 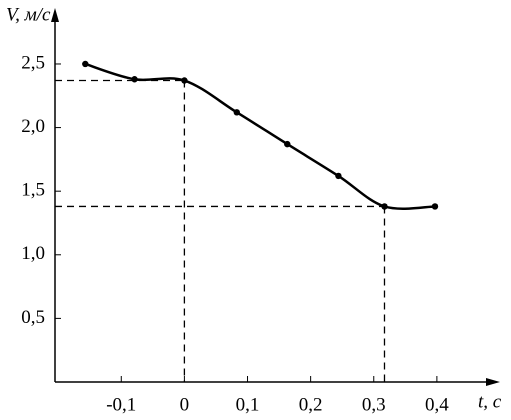 I want to click on x-tick-label: 0,1, so click(x=248, y=404).